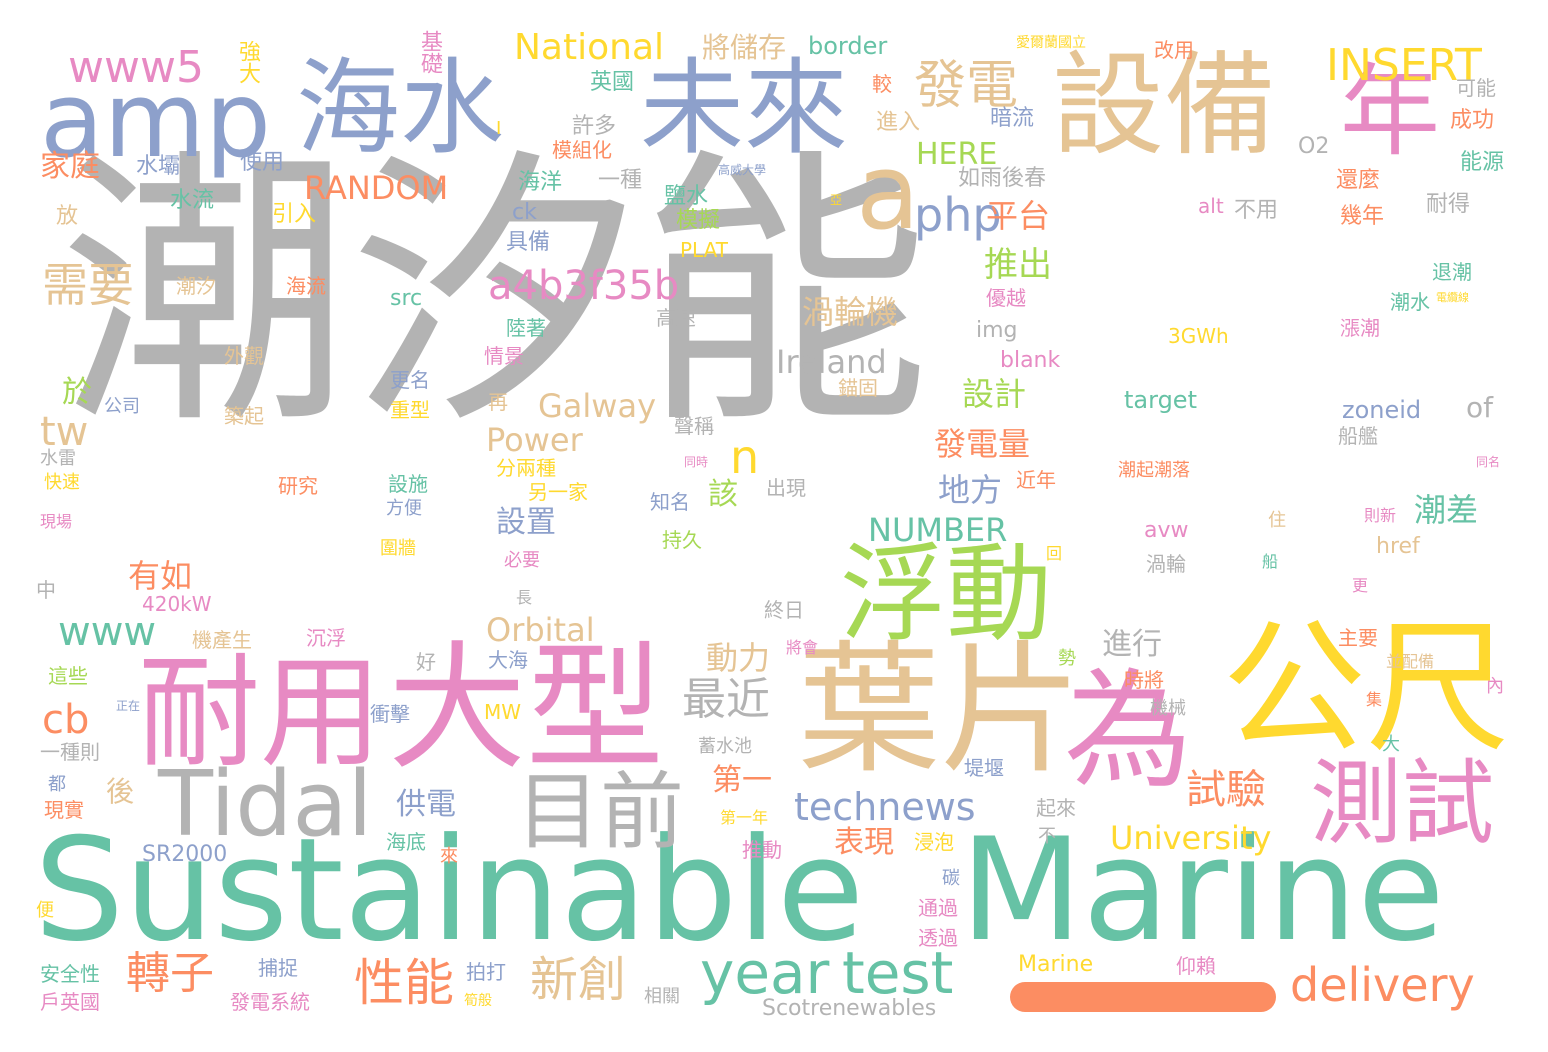 The height and width of the screenshot is (1052, 1548). Describe the element at coordinates (1360, 585) in the screenshot. I see `word: 更` at that location.